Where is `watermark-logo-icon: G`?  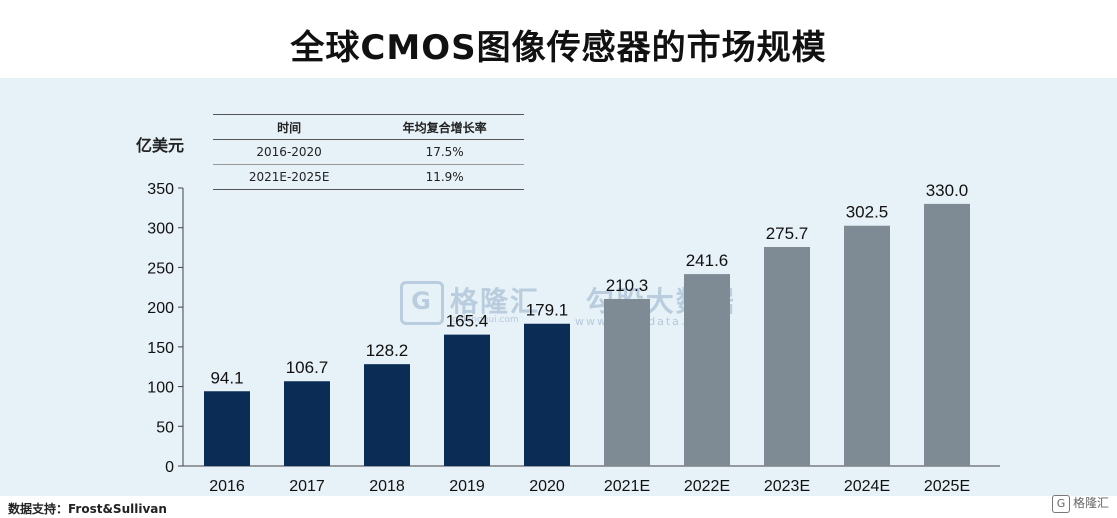 watermark-logo-icon: G is located at coordinates (422, 303).